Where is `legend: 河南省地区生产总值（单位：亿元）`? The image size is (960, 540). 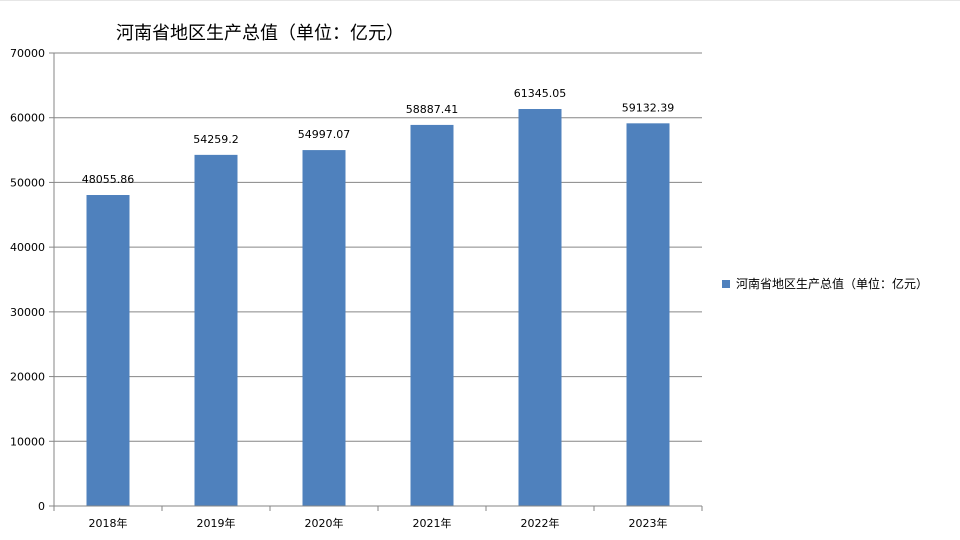
legend: 河南省地区生产总值（单位：亿元） is located at coordinates (825, 283).